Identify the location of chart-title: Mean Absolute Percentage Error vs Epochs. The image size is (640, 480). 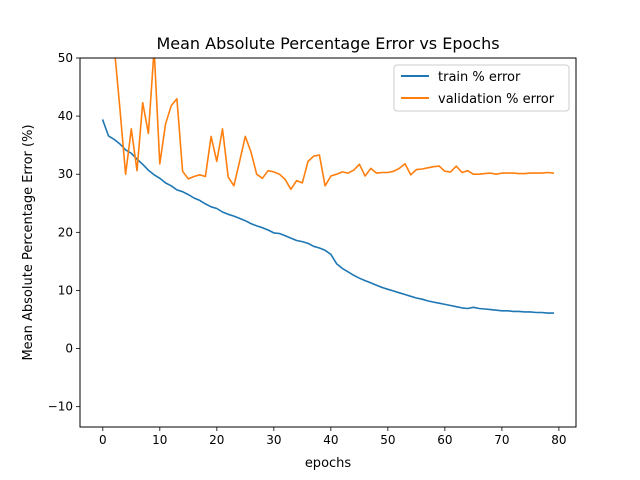
(327, 43).